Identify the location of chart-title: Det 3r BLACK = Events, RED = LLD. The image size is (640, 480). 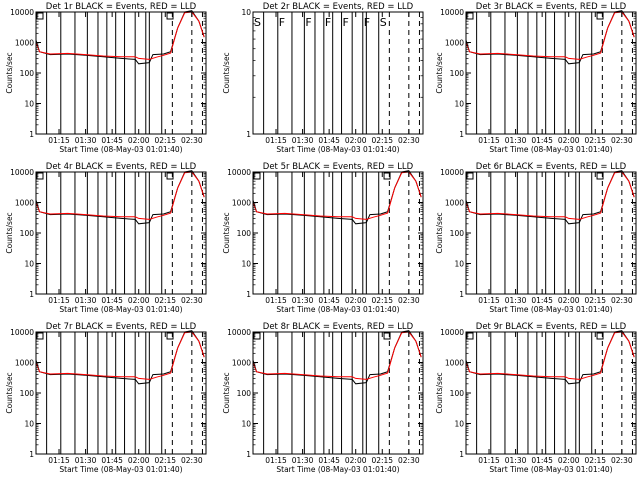
(551, 7).